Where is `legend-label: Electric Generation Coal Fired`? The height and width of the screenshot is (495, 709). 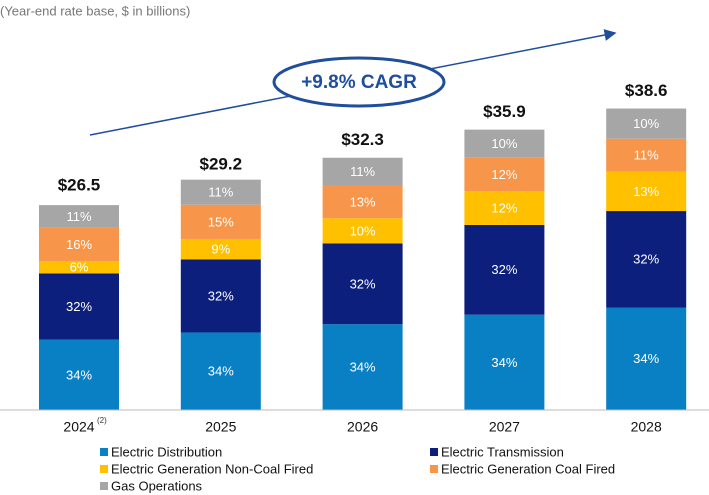
legend-label: Electric Generation Coal Fired is located at coordinates (528, 468).